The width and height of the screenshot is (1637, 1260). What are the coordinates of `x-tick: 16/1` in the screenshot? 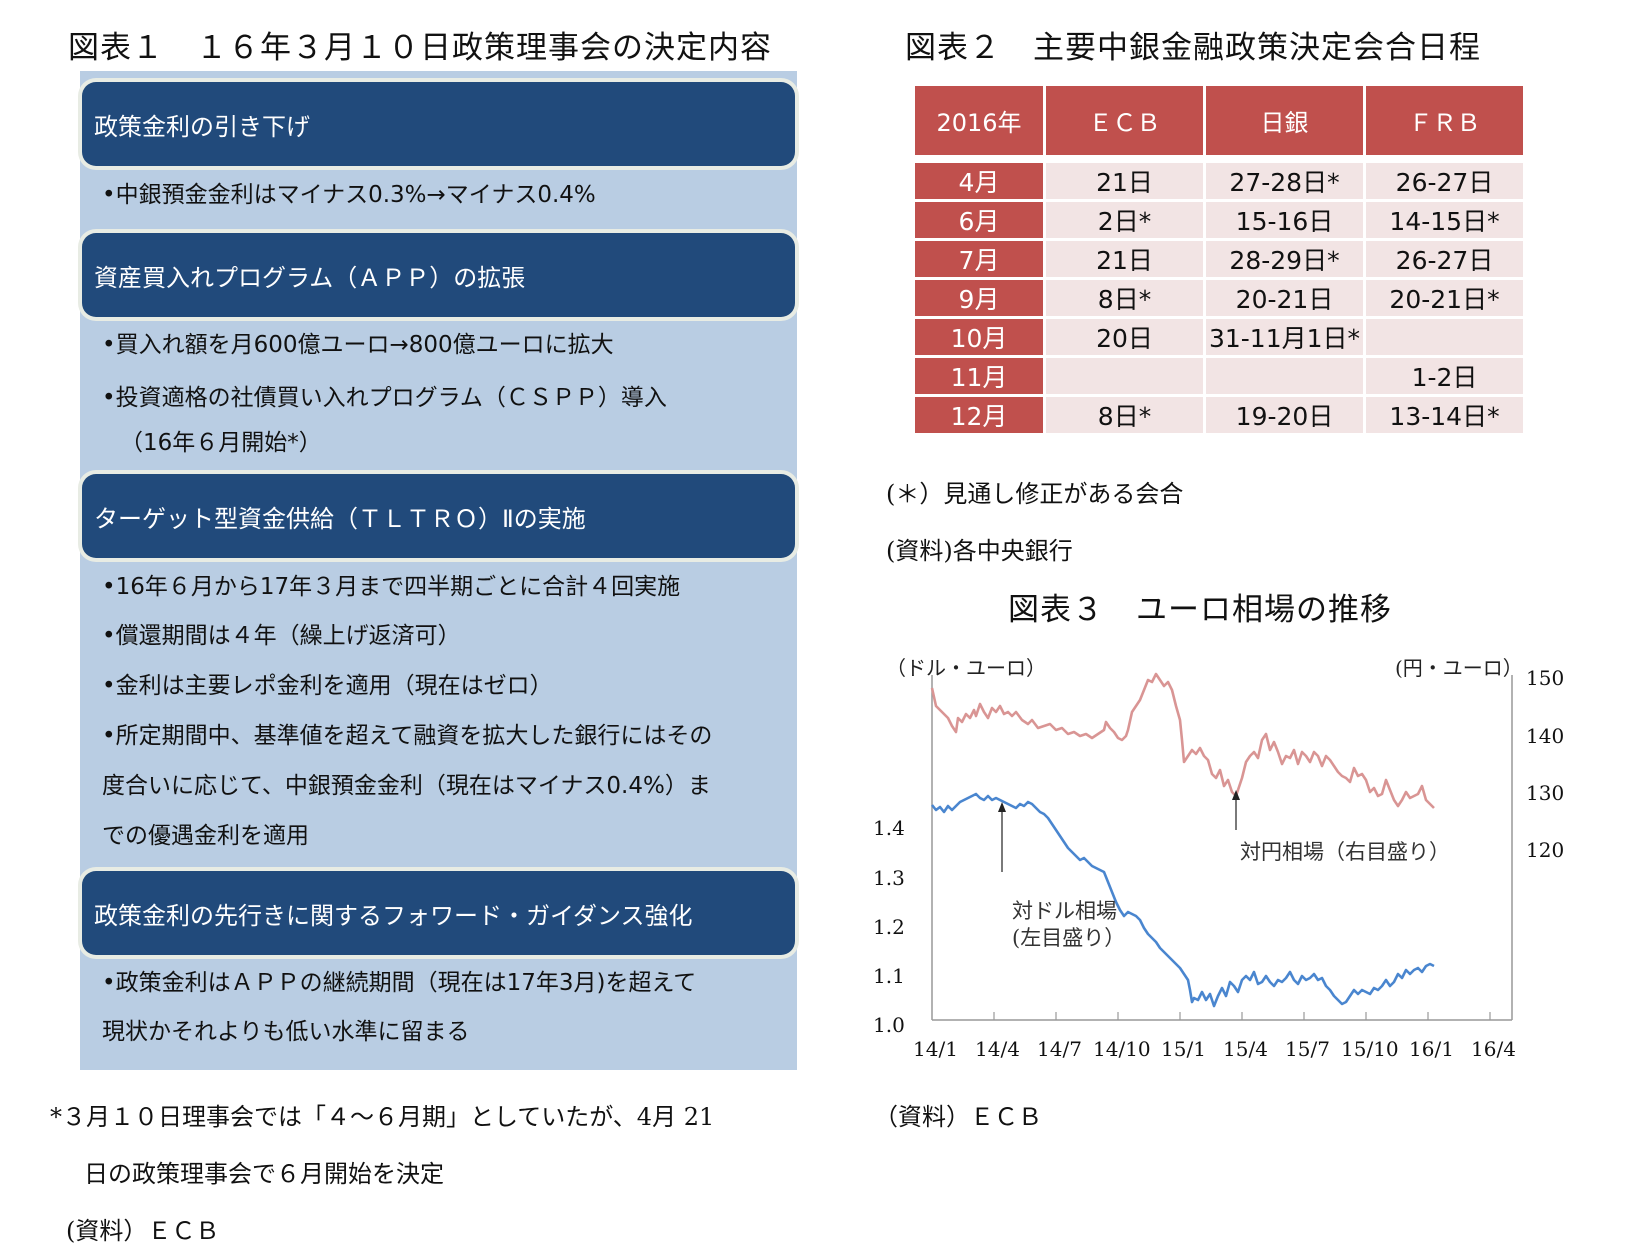 It's located at (1431, 1049).